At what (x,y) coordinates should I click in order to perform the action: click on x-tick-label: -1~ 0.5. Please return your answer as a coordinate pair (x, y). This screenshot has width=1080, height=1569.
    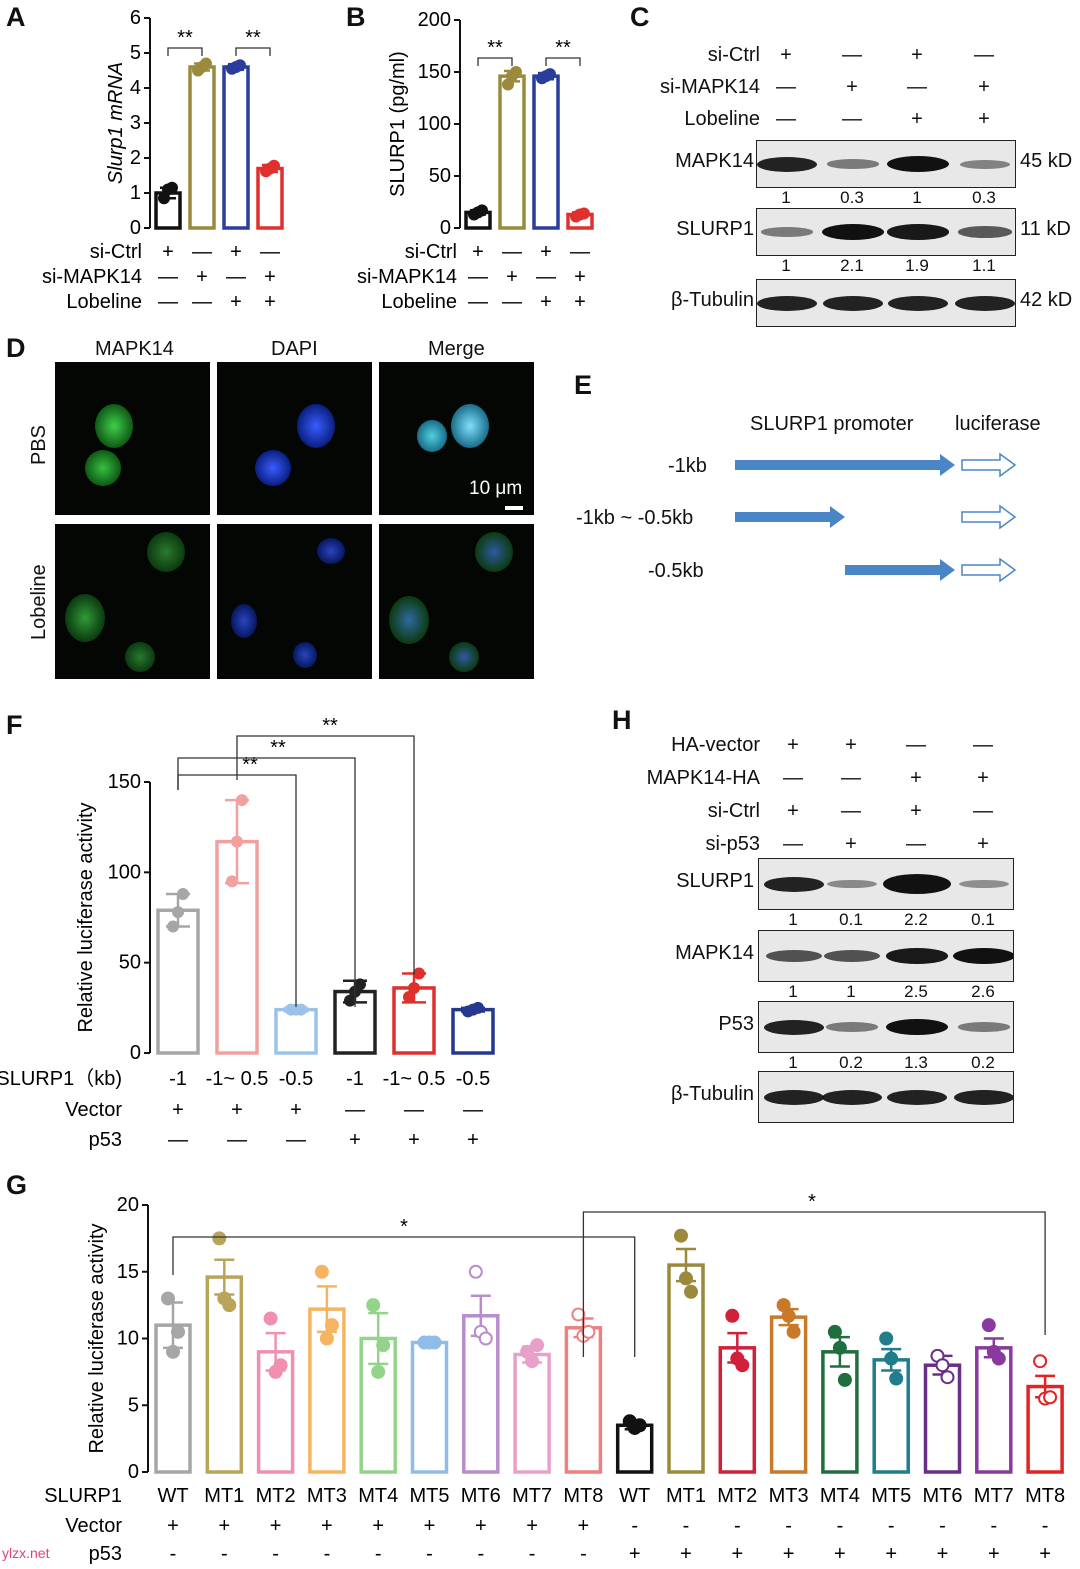
    Looking at the image, I should click on (414, 1079).